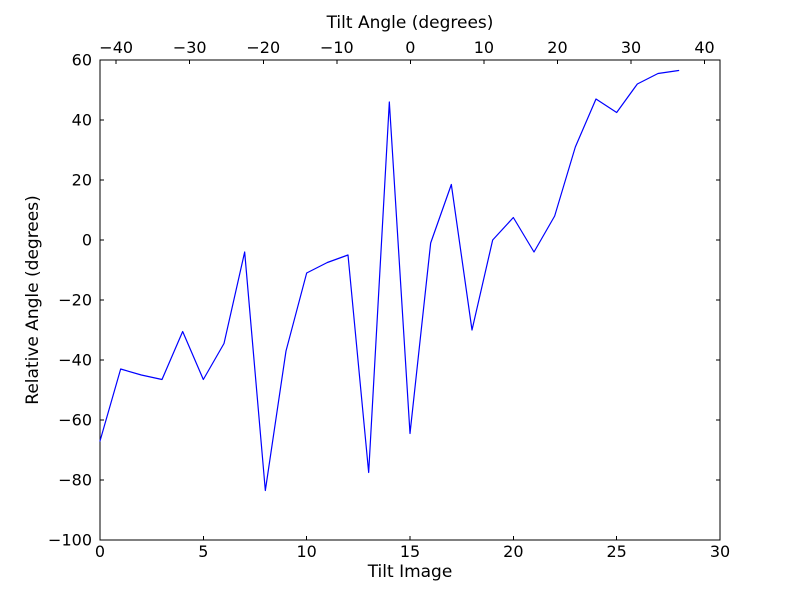 The height and width of the screenshot is (604, 800). I want to click on top-tick-label: 10, so click(484, 47).